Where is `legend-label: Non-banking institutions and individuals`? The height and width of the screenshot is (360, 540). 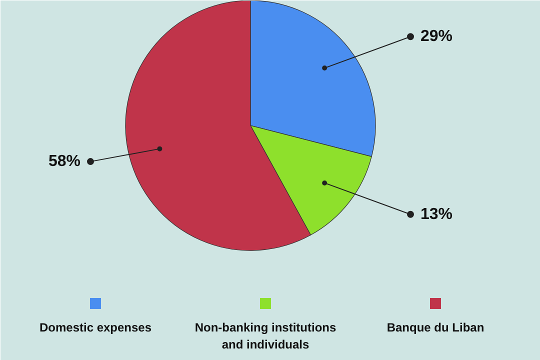
legend-label: Non-banking institutions and individuals is located at coordinates (265, 336).